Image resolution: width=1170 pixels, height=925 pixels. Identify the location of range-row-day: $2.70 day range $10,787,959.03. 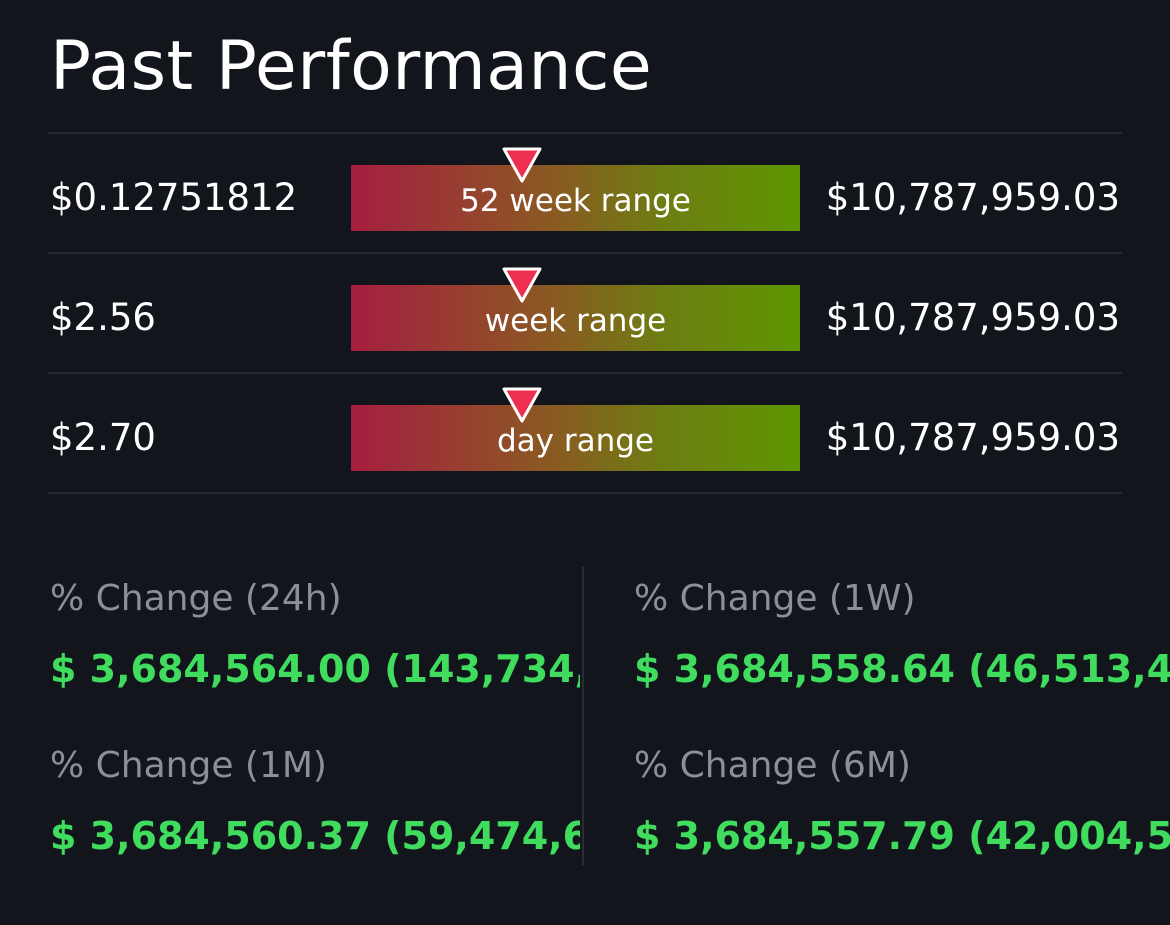
(585, 434).